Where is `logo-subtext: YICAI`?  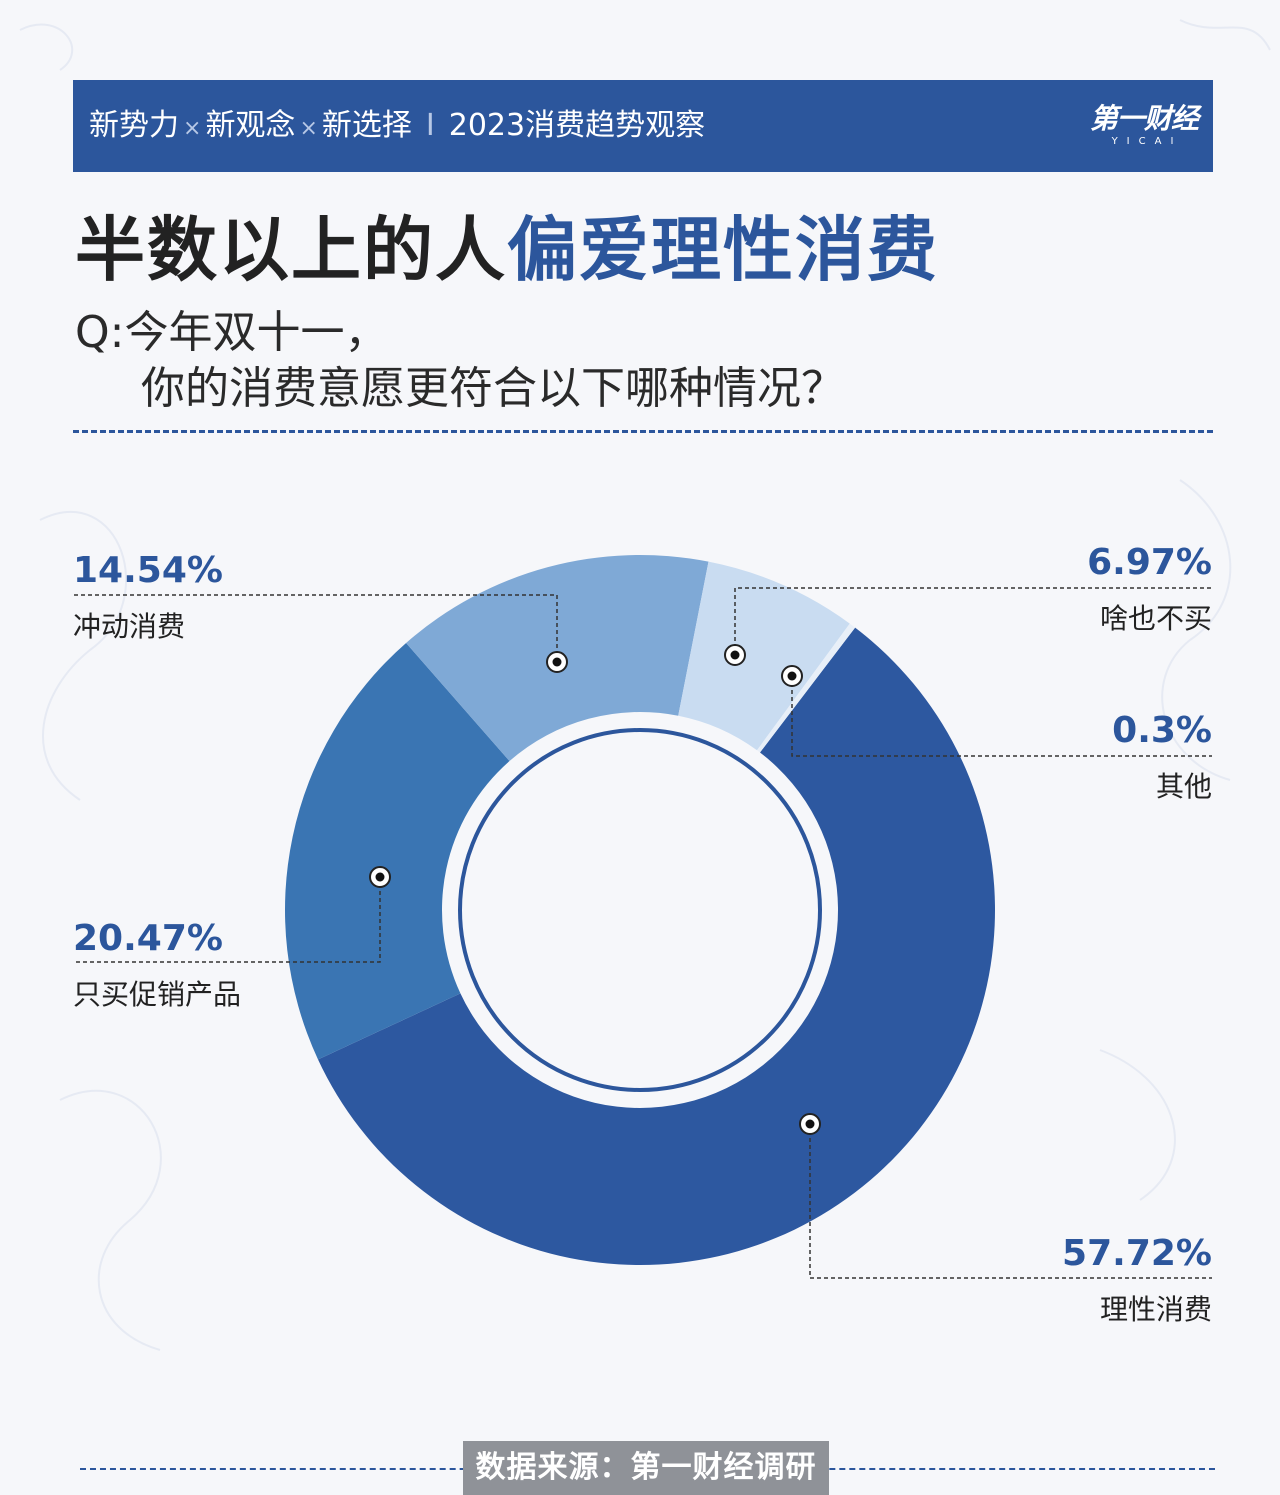 logo-subtext: YICAI is located at coordinates (1147, 141).